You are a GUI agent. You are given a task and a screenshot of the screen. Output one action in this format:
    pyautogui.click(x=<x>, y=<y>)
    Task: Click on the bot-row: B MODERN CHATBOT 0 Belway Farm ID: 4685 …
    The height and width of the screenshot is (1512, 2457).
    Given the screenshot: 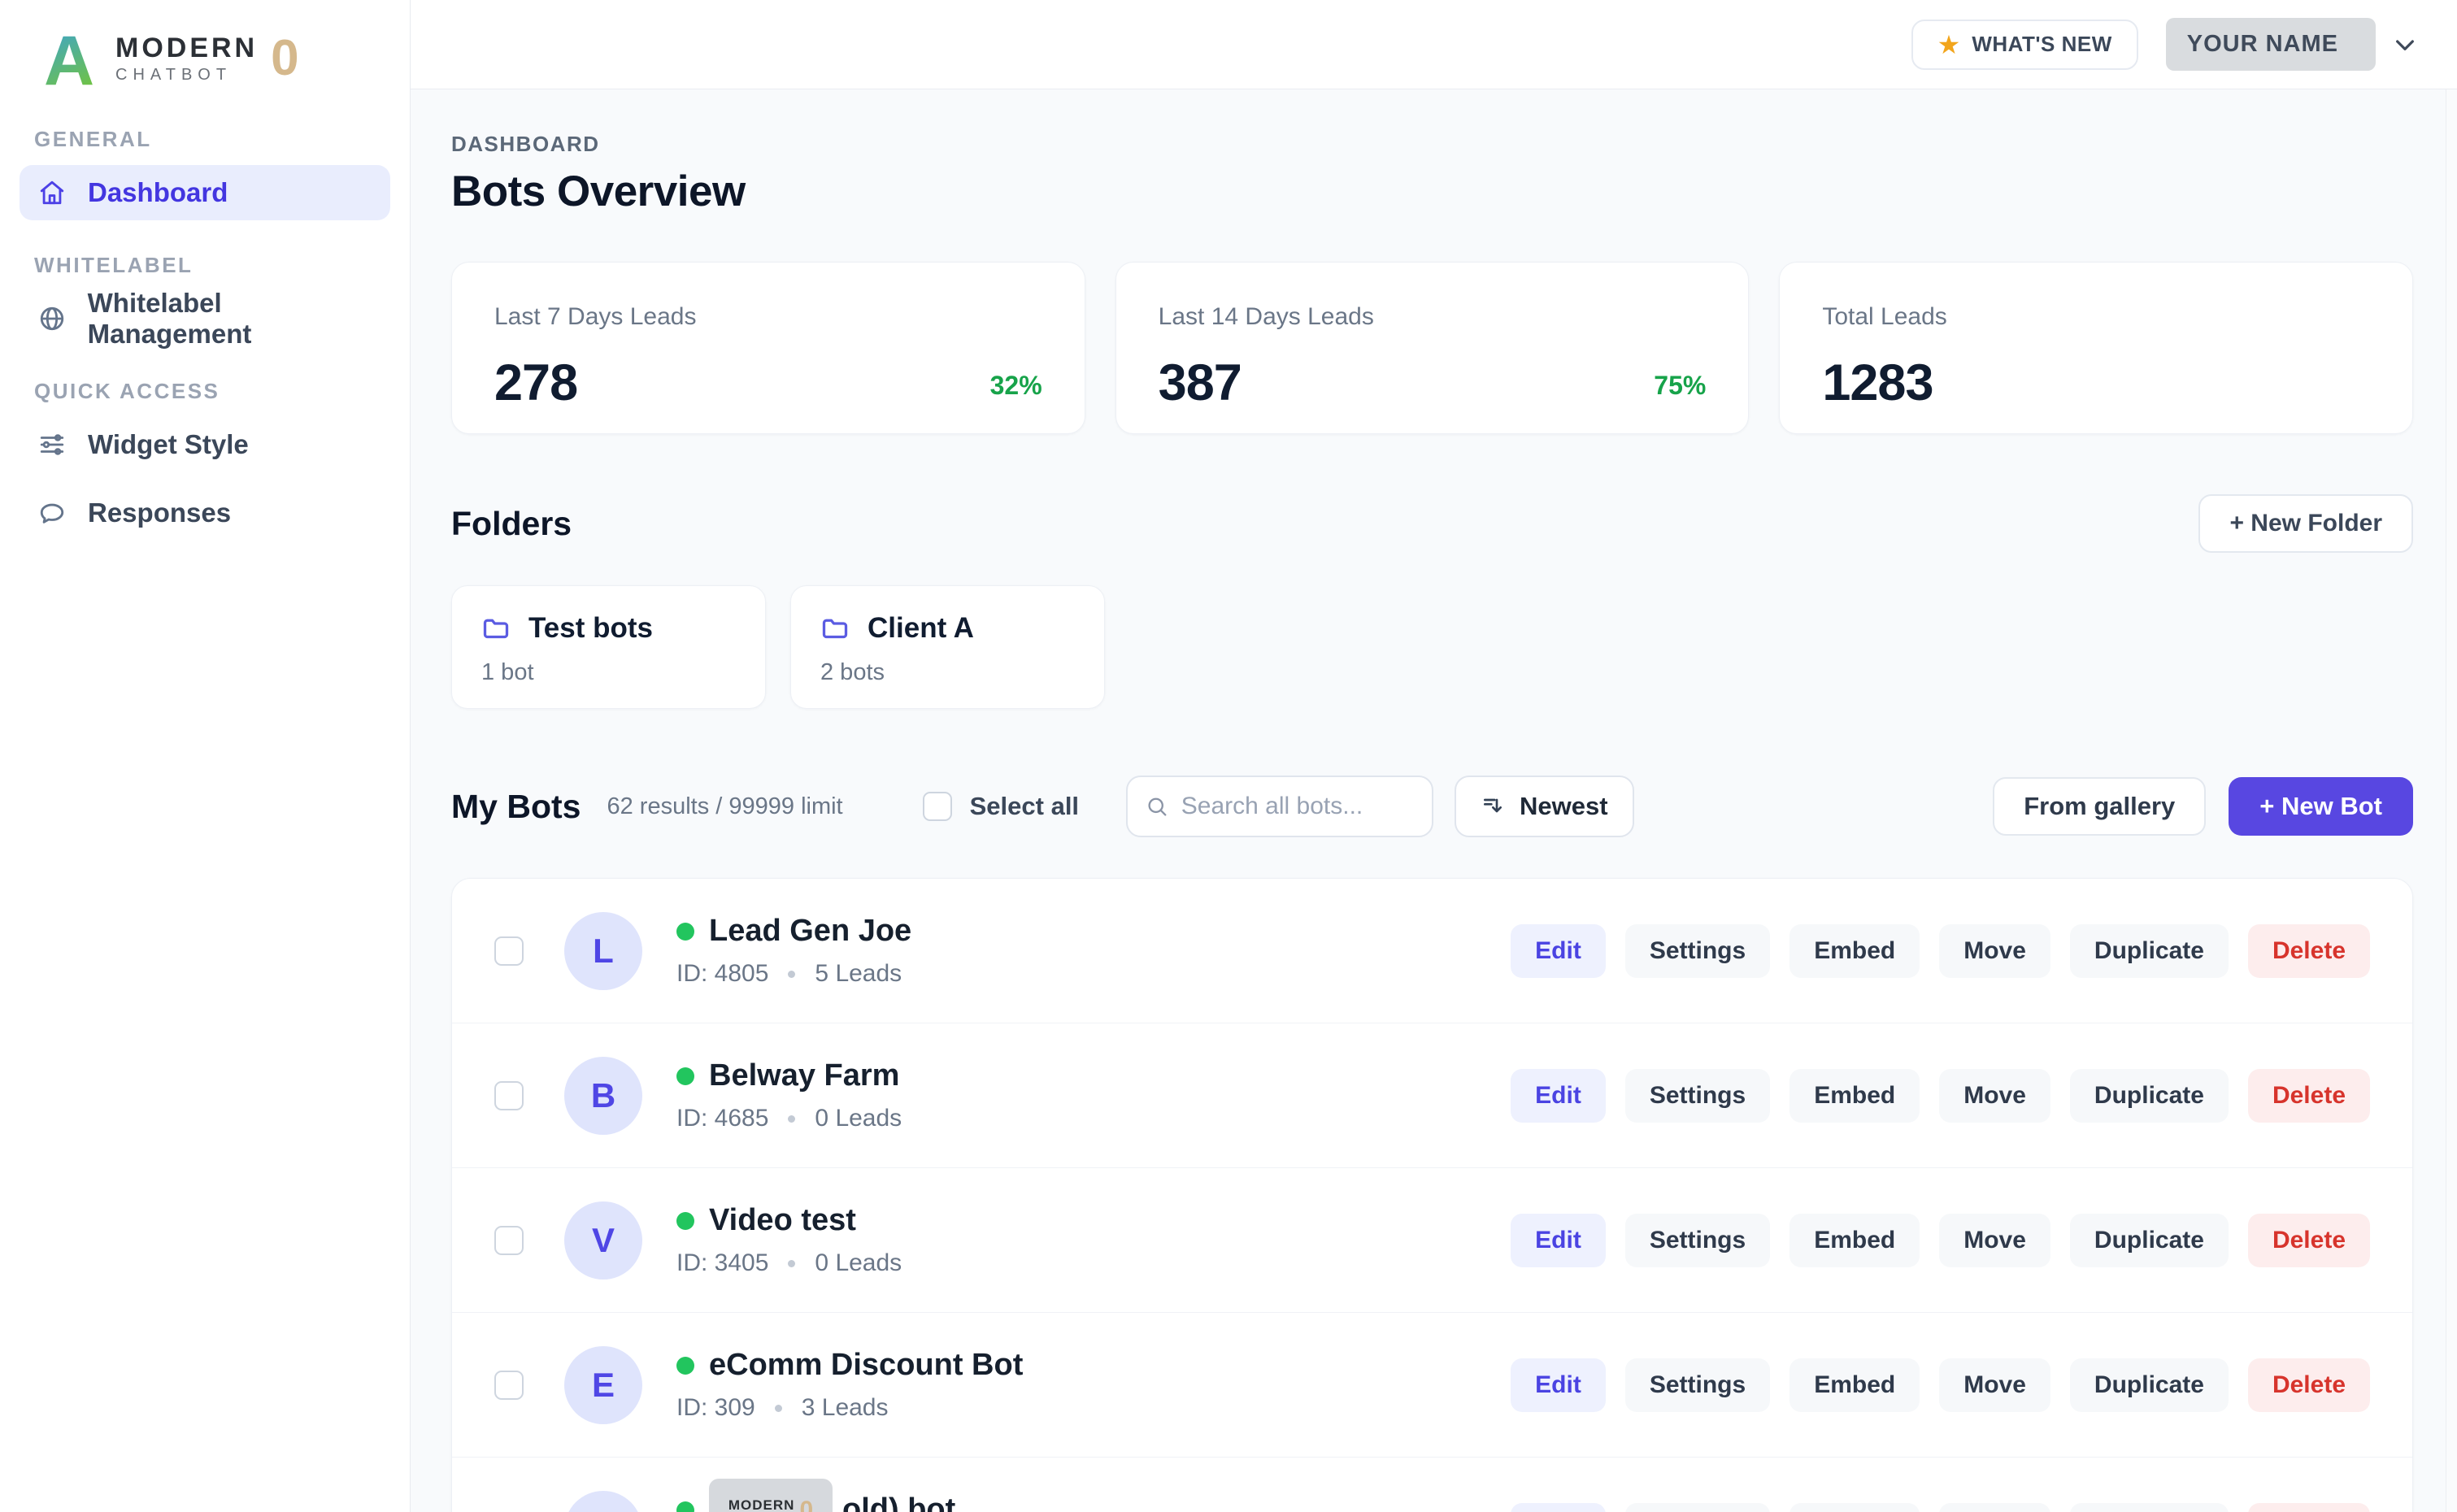 What is the action you would take?
    pyautogui.click(x=1432, y=1095)
    